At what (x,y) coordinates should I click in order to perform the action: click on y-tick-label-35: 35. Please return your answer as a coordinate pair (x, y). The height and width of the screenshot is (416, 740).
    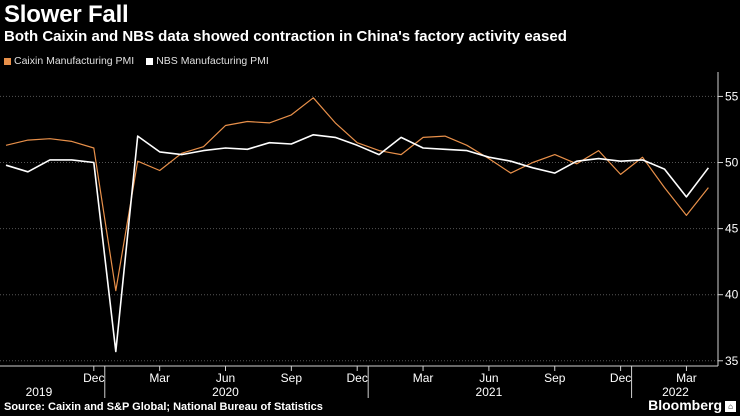
    Looking at the image, I should click on (732, 361).